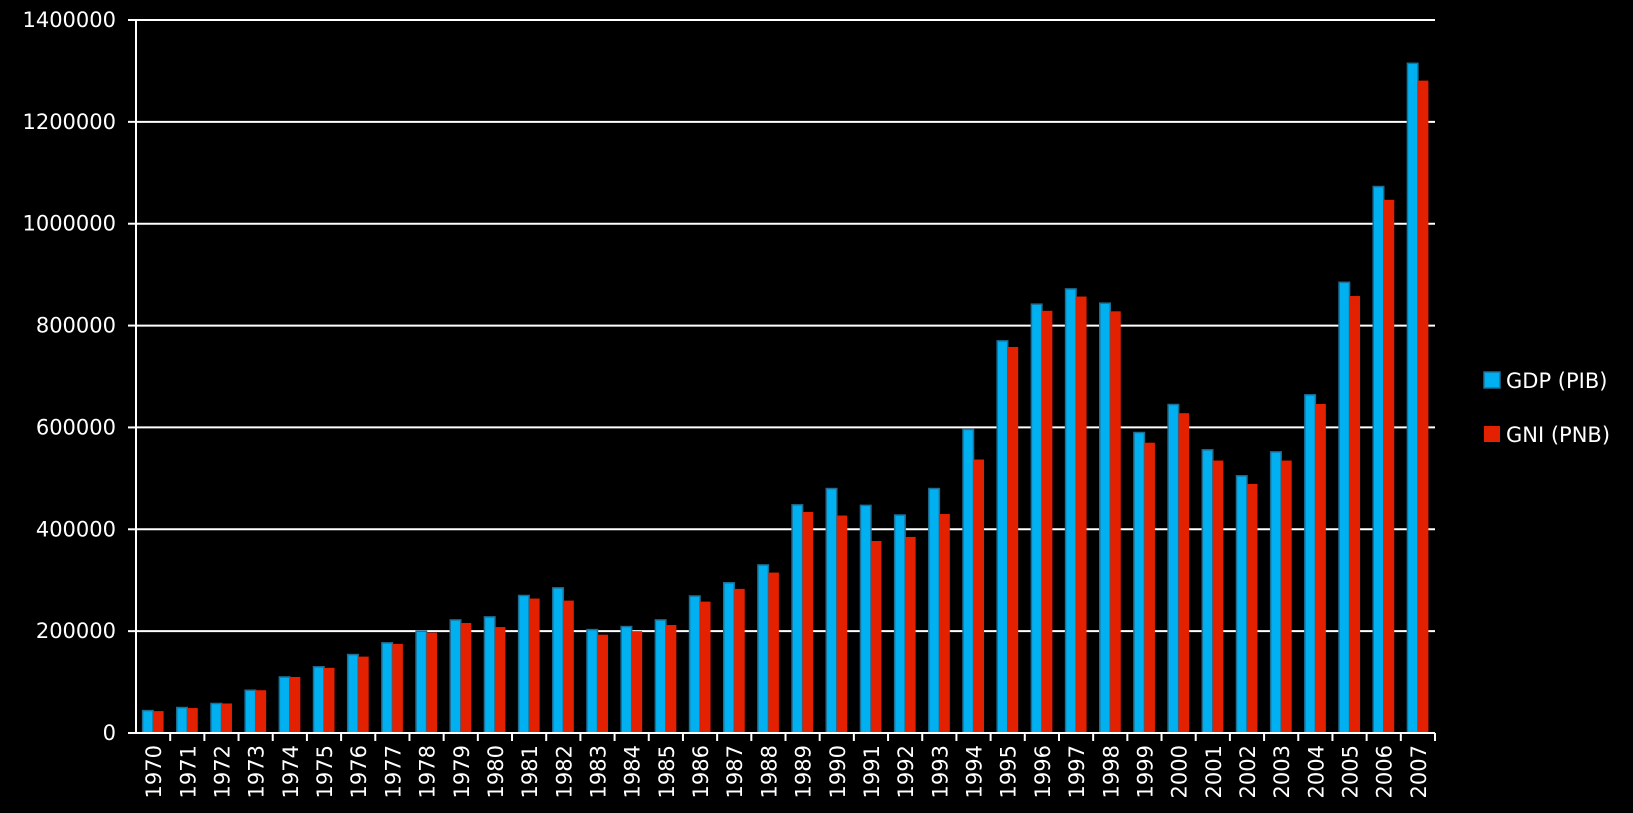 This screenshot has width=1633, height=813. What do you see at coordinates (1214, 771) in the screenshot?
I see `x-tick-label: 2001` at bounding box center [1214, 771].